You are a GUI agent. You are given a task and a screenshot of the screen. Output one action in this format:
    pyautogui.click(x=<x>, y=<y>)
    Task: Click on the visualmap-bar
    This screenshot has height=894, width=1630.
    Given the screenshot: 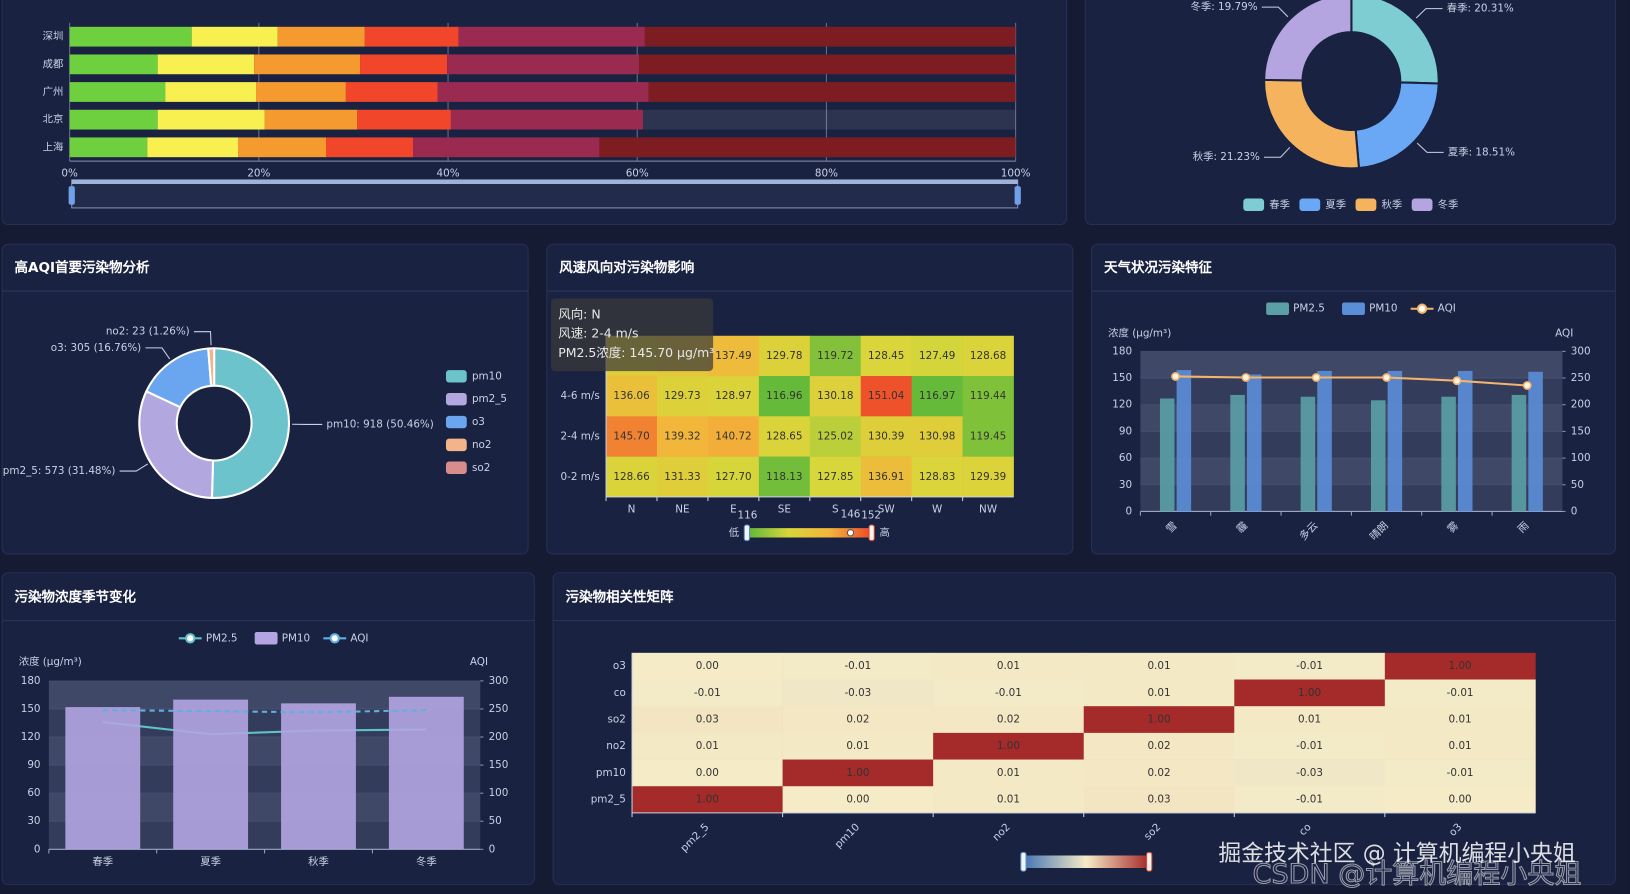 What is the action you would take?
    pyautogui.click(x=1086, y=862)
    